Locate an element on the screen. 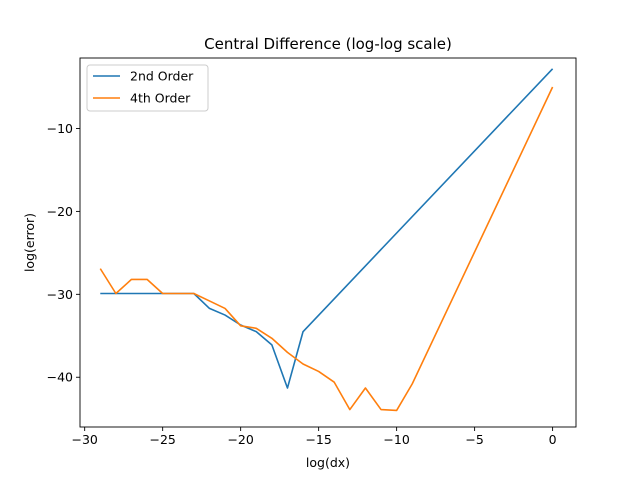 The image size is (640, 480). x-axis-ticks: −30 −25 −20 −15 −10 −5 0 is located at coordinates (314, 437).